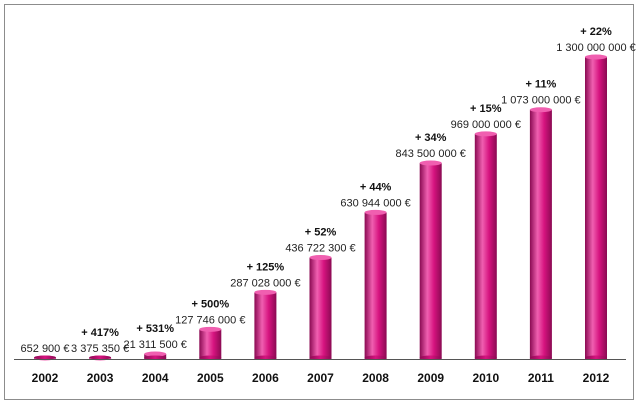 The height and width of the screenshot is (406, 640). What do you see at coordinates (155, 357) in the screenshot?
I see `bar-base-2004` at bounding box center [155, 357].